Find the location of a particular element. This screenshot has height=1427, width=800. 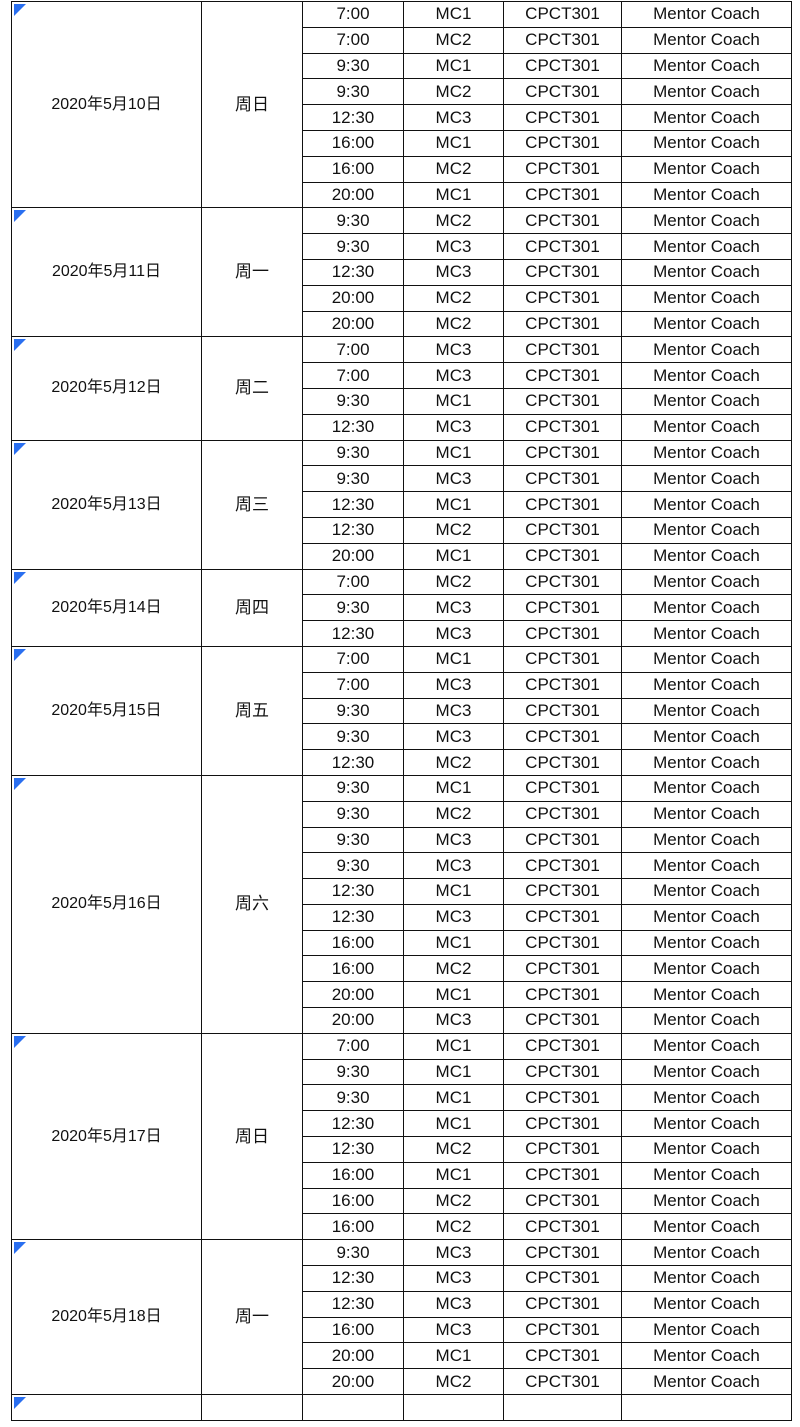

date-cell: 2020年5月10日 is located at coordinates (106, 104).